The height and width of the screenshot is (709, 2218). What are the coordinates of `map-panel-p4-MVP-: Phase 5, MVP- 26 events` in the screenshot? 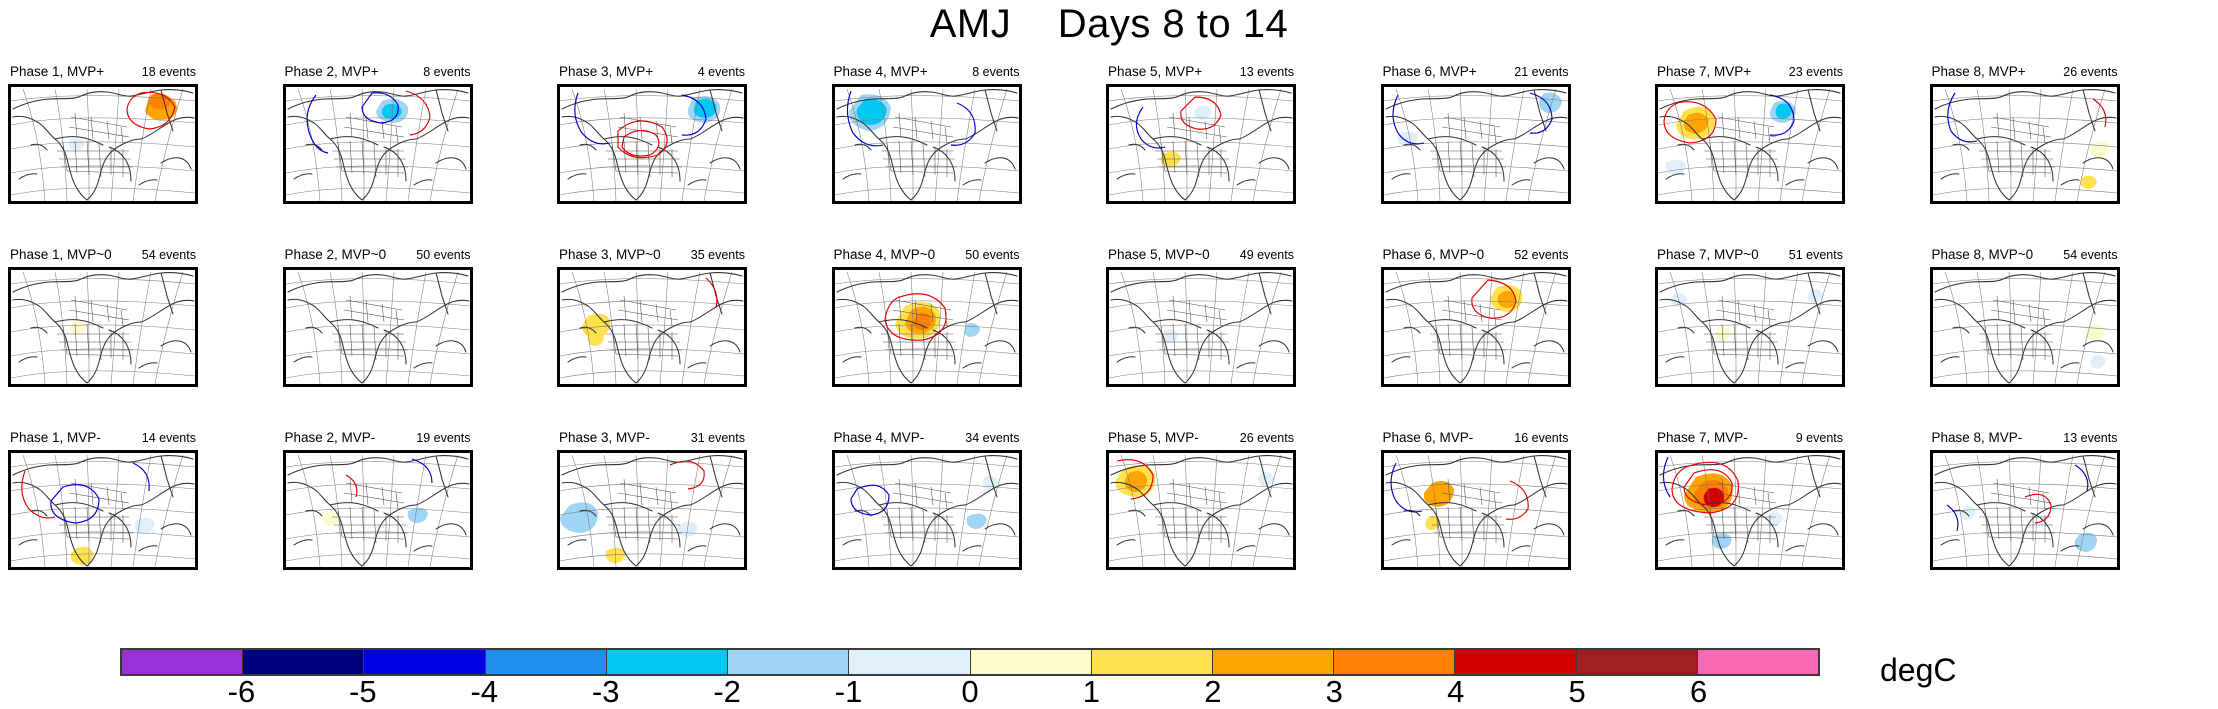 It's located at (1201, 500).